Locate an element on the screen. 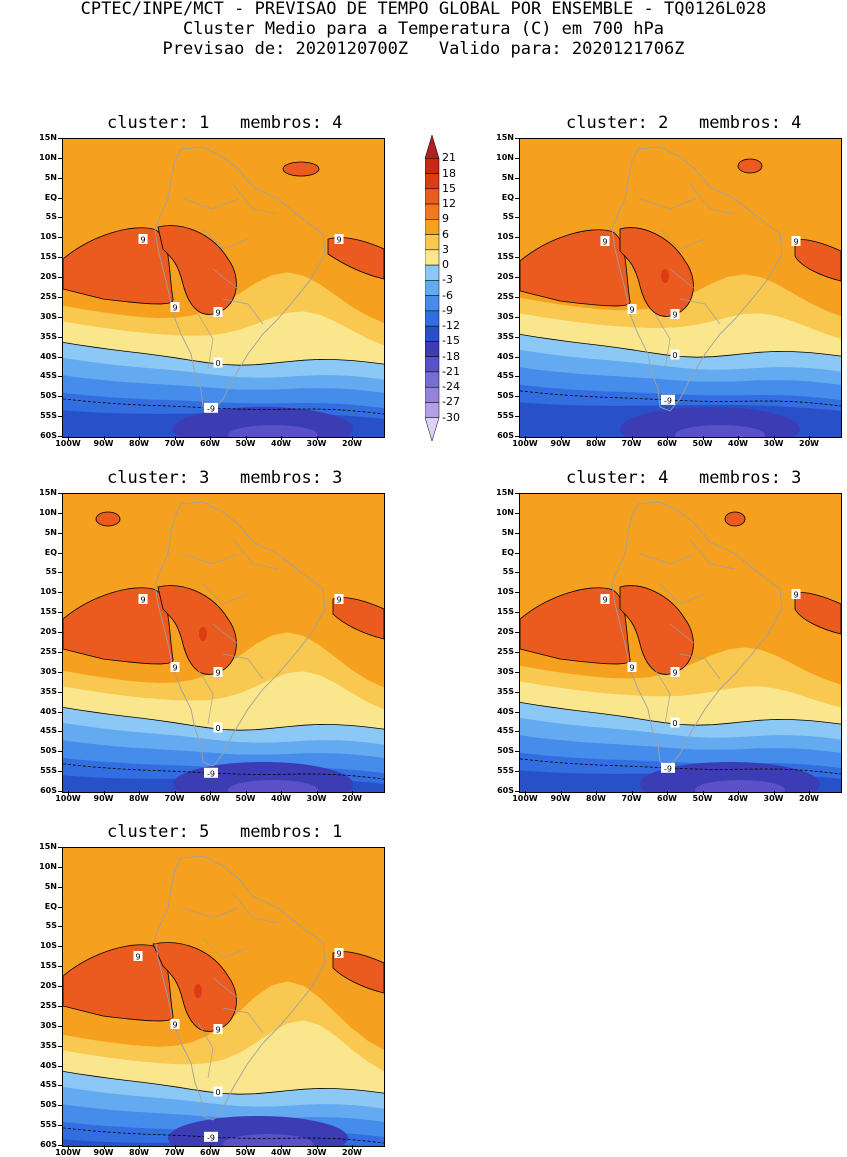 The image size is (847, 1157). colorbar-label: -27 is located at coordinates (451, 402).